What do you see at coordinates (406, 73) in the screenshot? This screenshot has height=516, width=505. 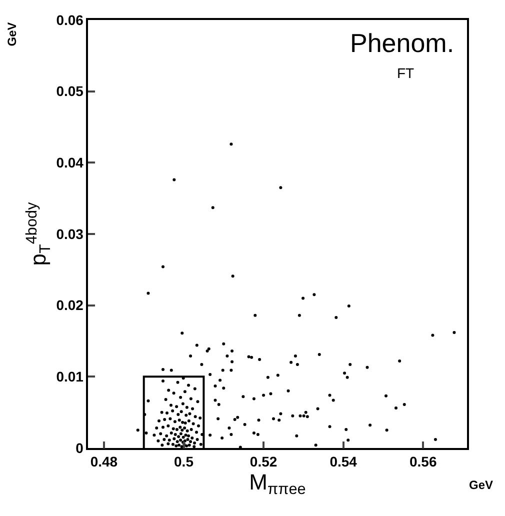 I see `annotation: FT` at bounding box center [406, 73].